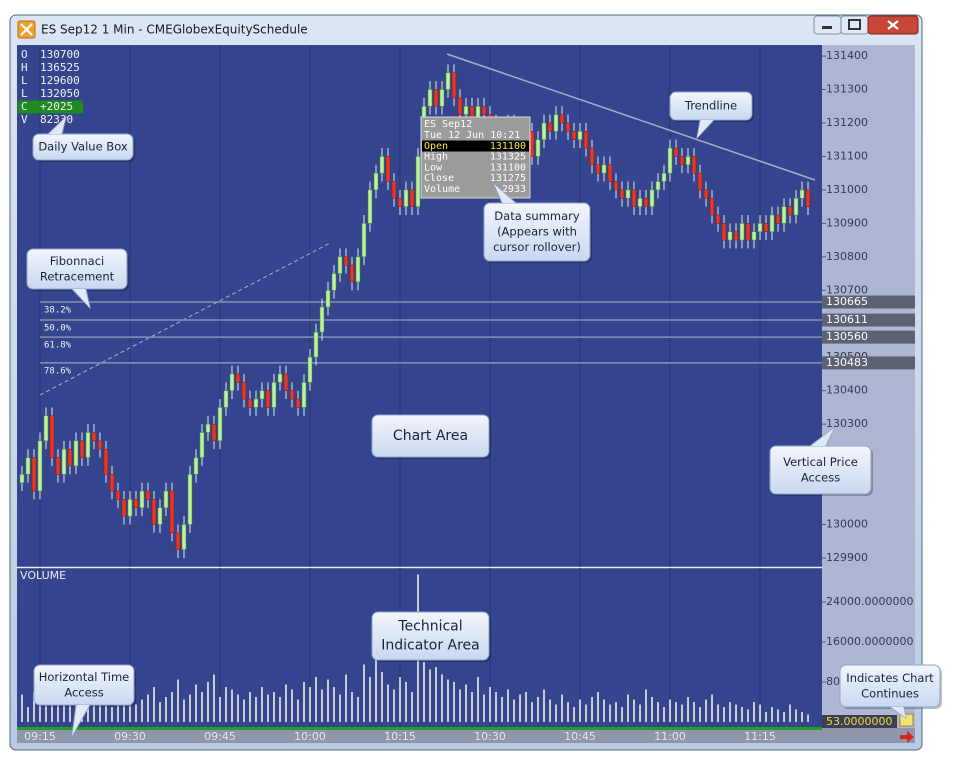 Image resolution: width=955 pixels, height=760 pixels. I want to click on callout-text: Vertical Price, so click(820, 462).